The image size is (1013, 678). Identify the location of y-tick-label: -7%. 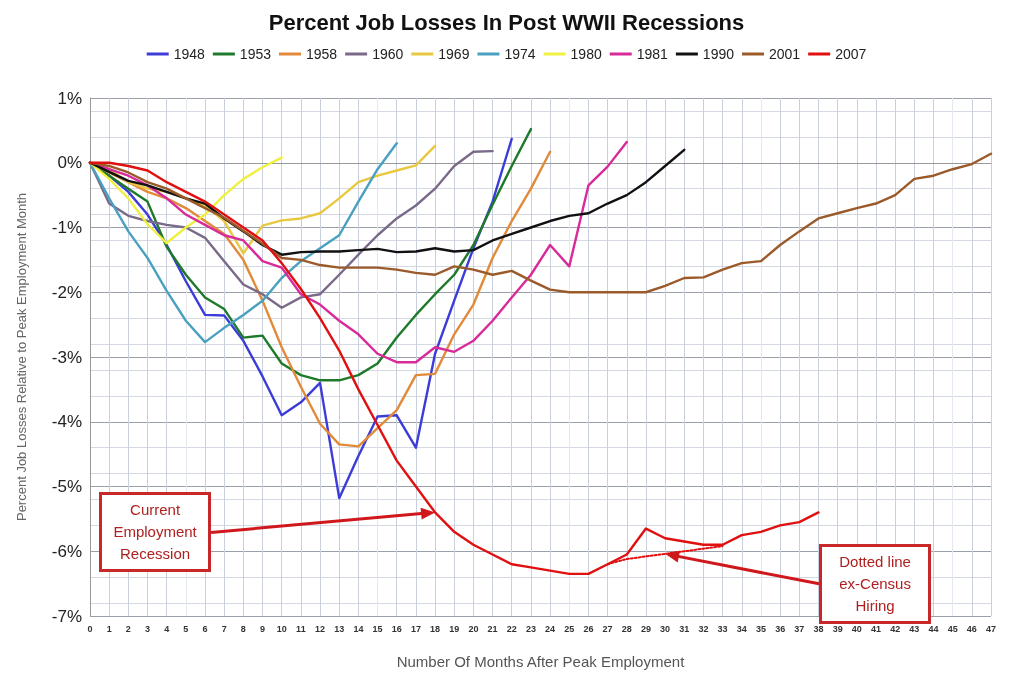
(66, 616).